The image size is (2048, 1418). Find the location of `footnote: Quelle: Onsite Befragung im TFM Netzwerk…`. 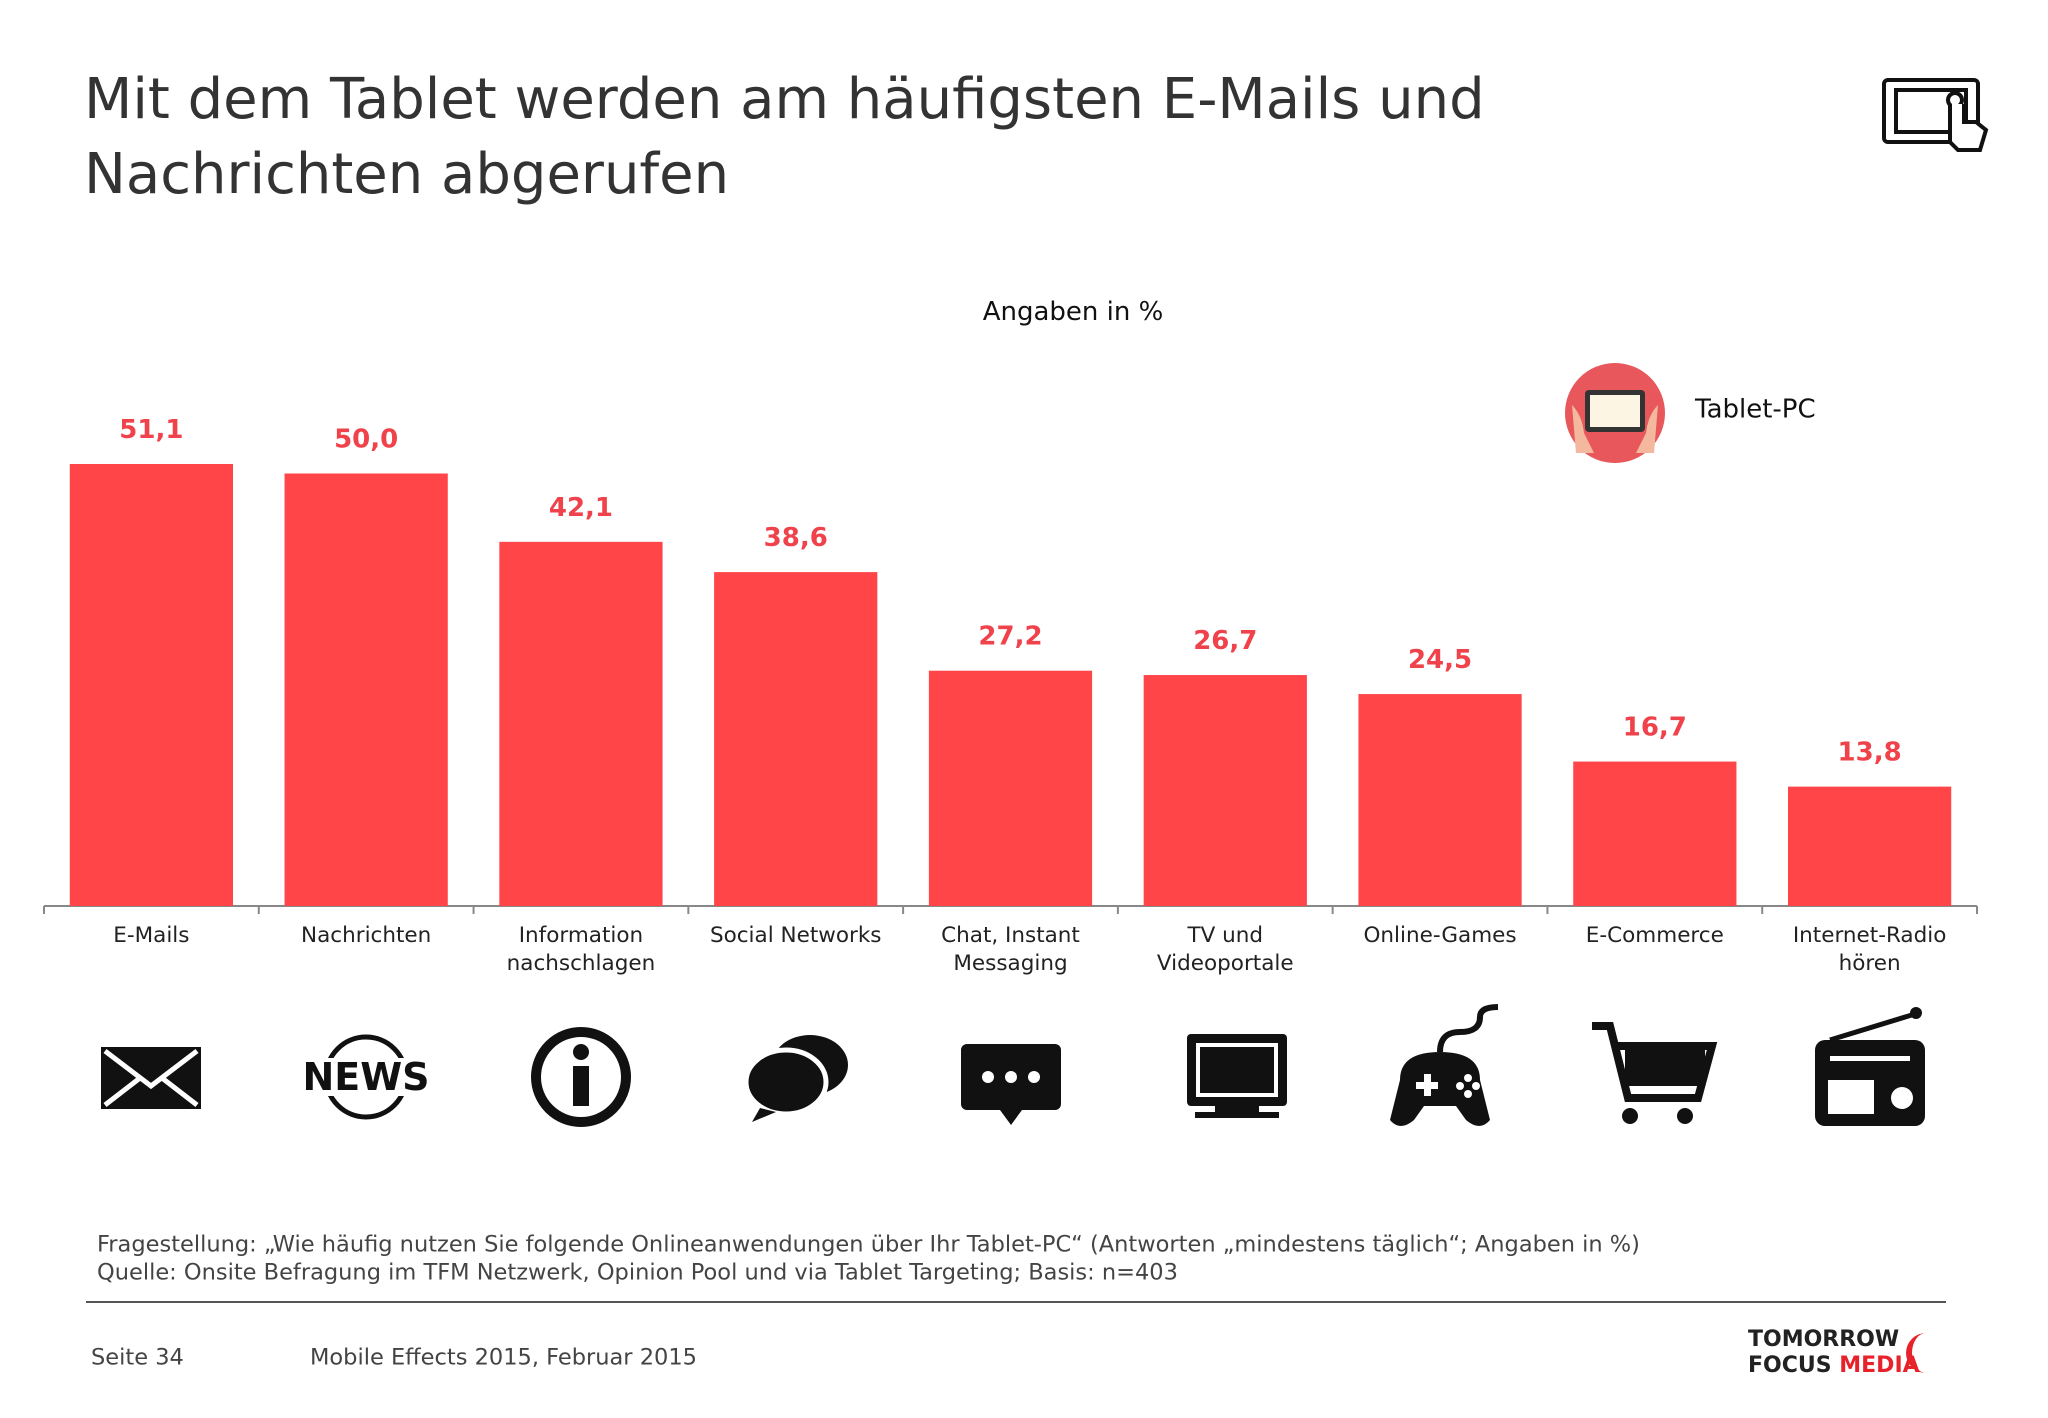

footnote: Quelle: Onsite Befragung im TFM Netzwerk… is located at coordinates (637, 1273).